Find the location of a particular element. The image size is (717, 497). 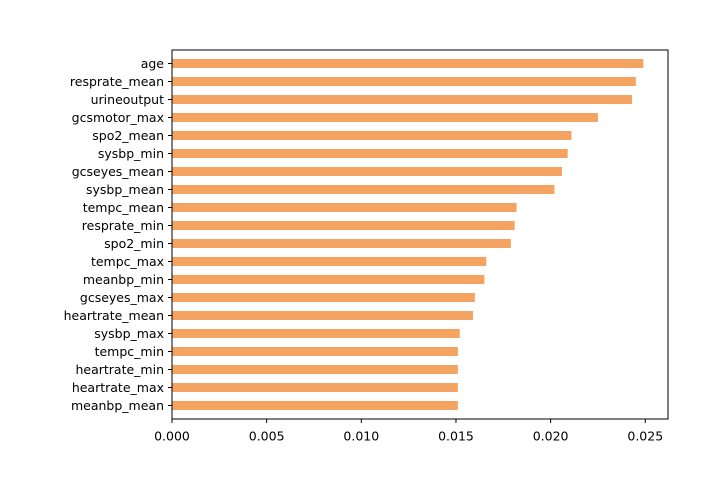

y-tick-label: heartrate_max is located at coordinates (118, 387).